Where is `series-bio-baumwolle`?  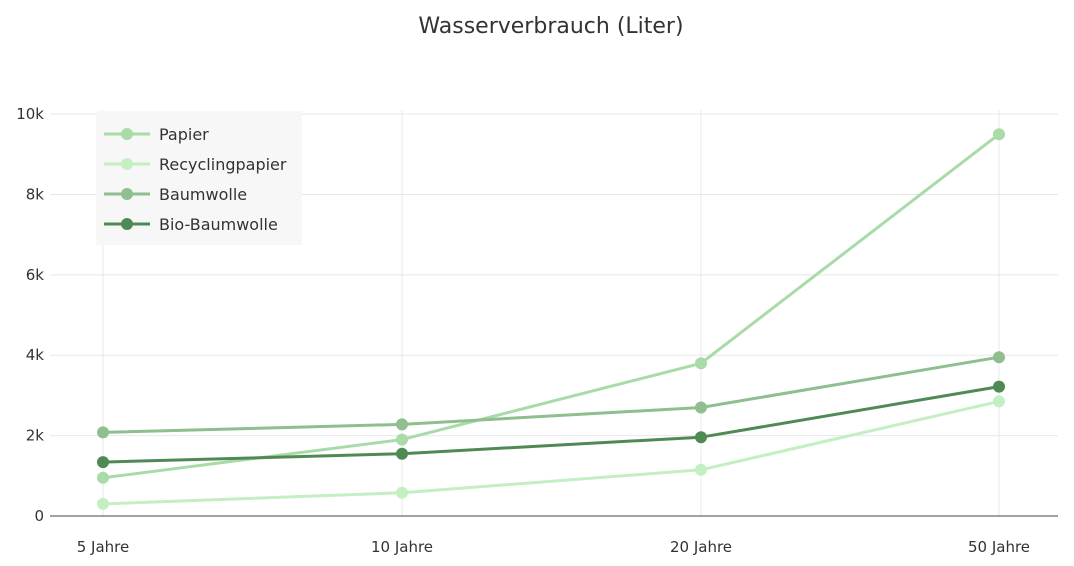 series-bio-baumwolle is located at coordinates (551, 424).